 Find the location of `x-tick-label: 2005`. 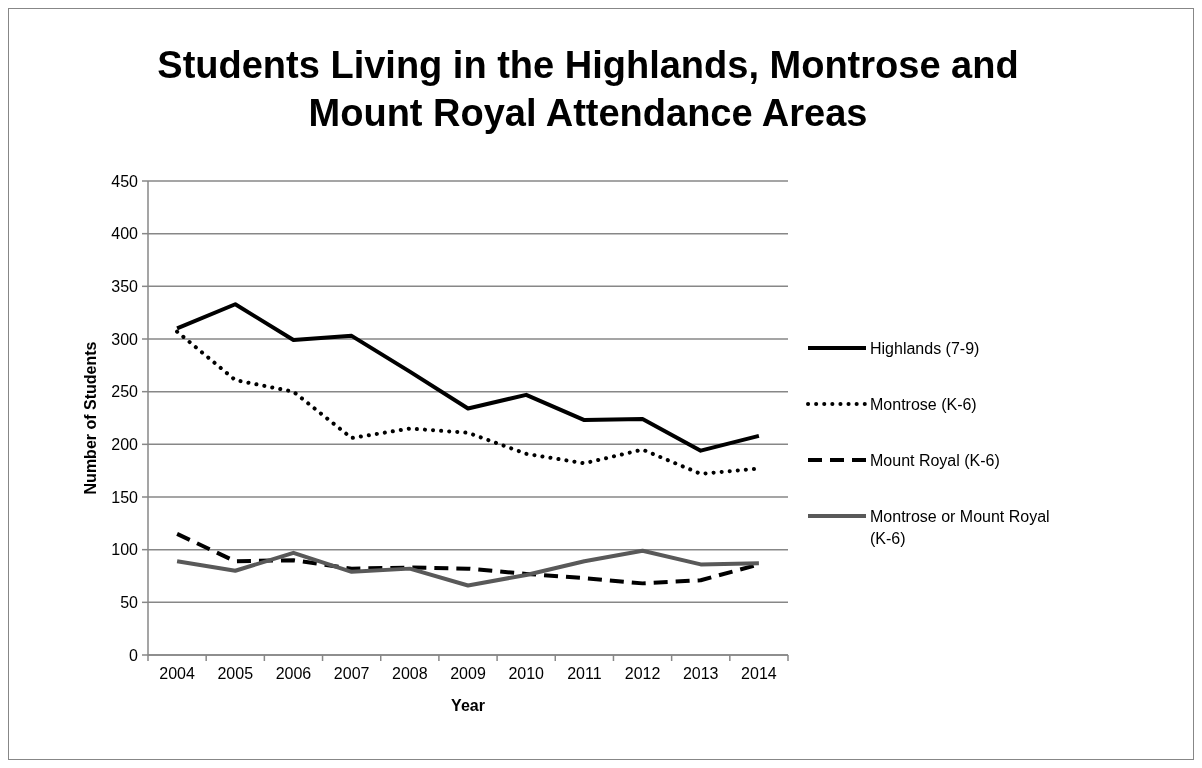

x-tick-label: 2005 is located at coordinates (235, 673).